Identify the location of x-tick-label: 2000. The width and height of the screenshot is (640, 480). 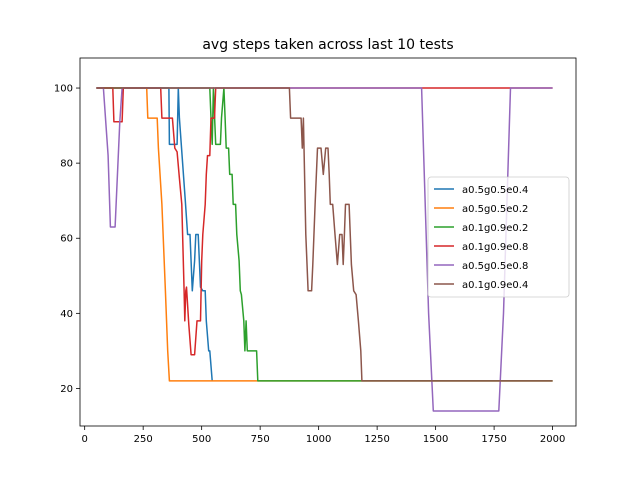
(552, 439).